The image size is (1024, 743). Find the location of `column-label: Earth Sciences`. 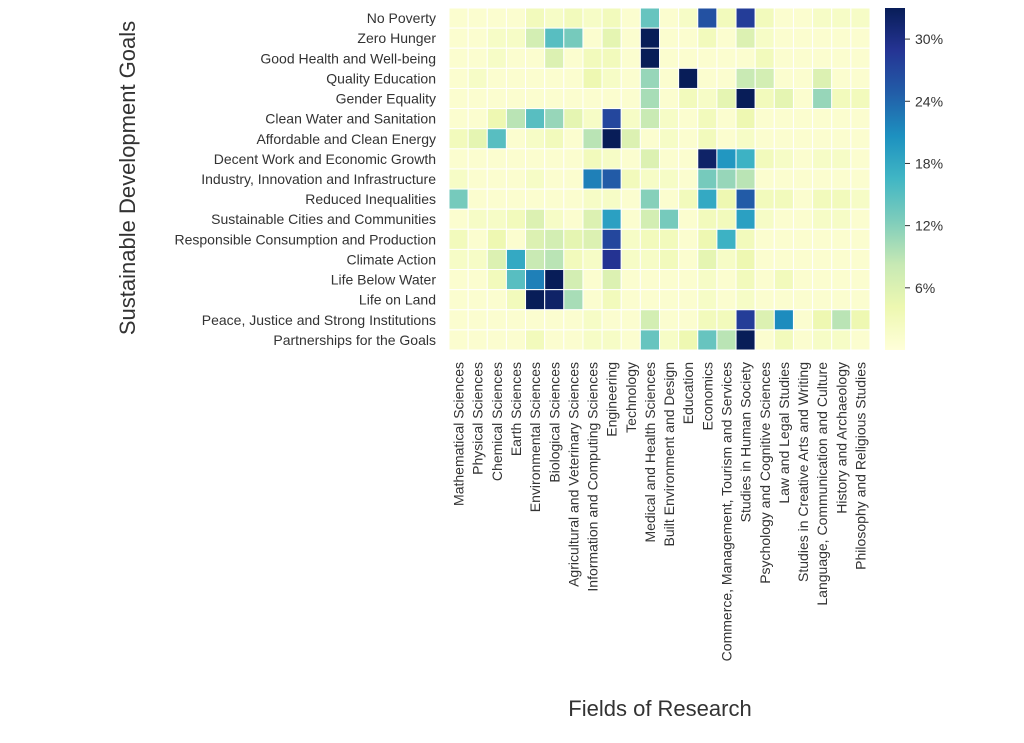

column-label: Earth Sciences is located at coordinates (516, 409).